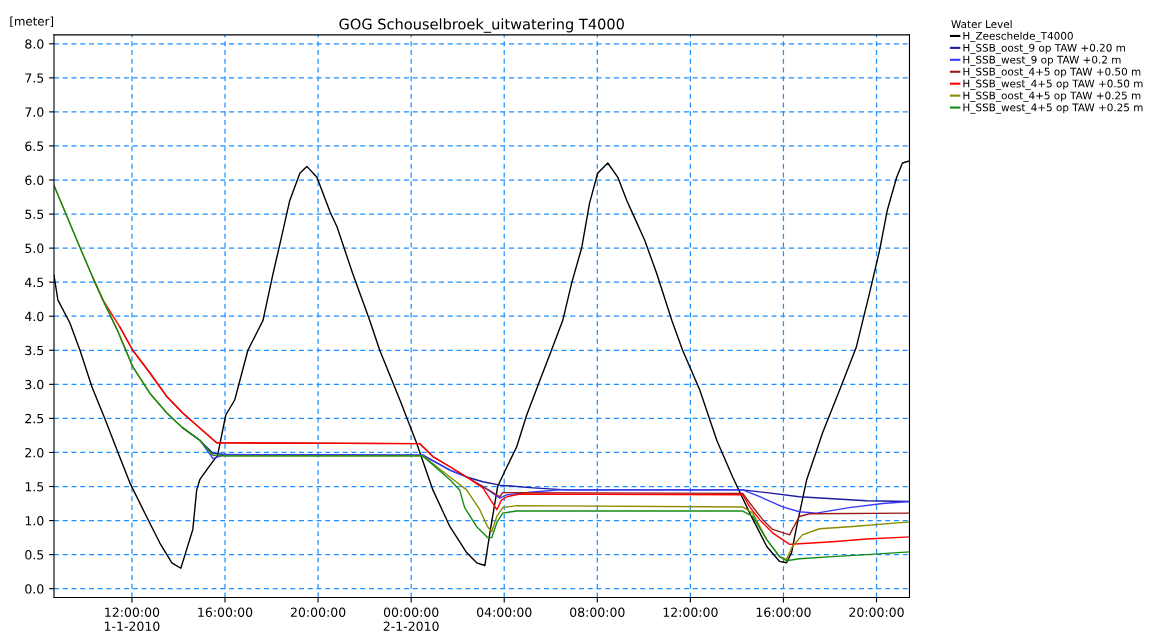 The height and width of the screenshot is (635, 1166). I want to click on y-tick-label: 5.5, so click(34, 214).